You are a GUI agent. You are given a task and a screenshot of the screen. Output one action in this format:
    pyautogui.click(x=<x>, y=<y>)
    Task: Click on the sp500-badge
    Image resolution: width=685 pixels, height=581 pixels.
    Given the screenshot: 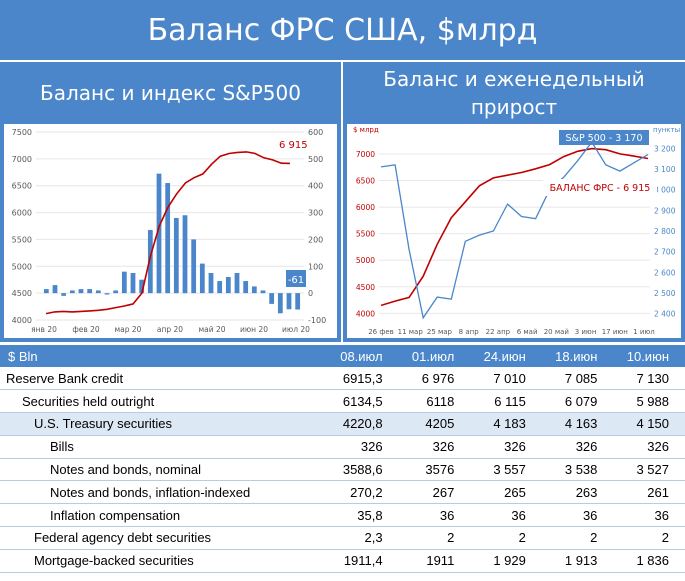 What is the action you would take?
    pyautogui.click(x=604, y=137)
    